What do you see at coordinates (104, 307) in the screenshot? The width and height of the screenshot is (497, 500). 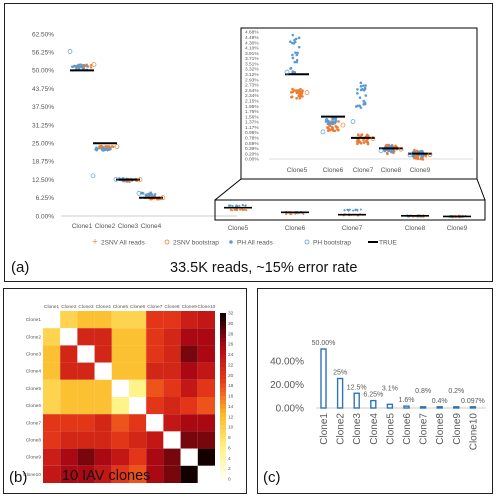 I see `heatmap-col-label: Clone4` at bounding box center [104, 307].